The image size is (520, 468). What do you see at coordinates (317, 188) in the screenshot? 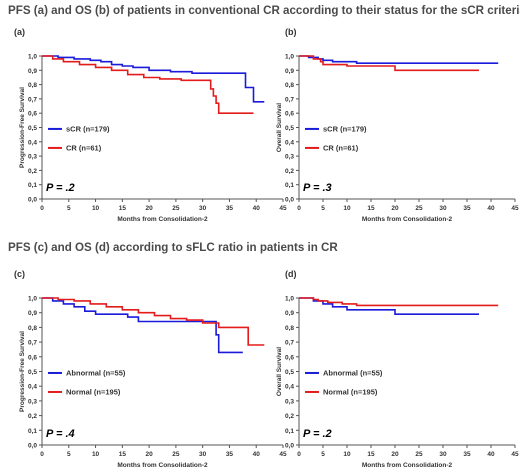
I see `p-value-annotation: P = .3` at bounding box center [317, 188].